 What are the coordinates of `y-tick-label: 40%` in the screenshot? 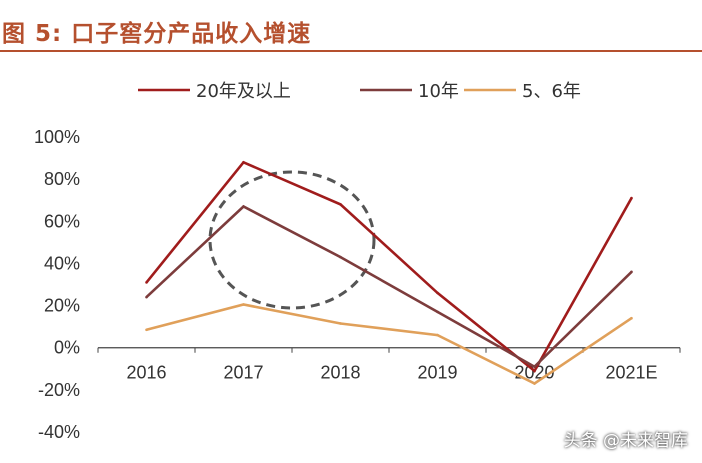 It's located at (62, 263).